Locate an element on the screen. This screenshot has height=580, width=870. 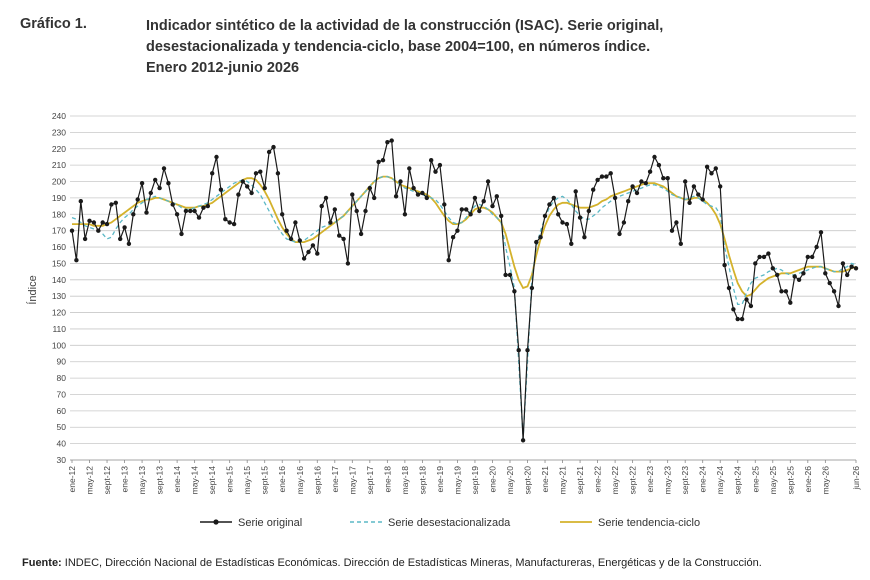
x-tick-label: ene-22 is located at coordinates (598, 479).